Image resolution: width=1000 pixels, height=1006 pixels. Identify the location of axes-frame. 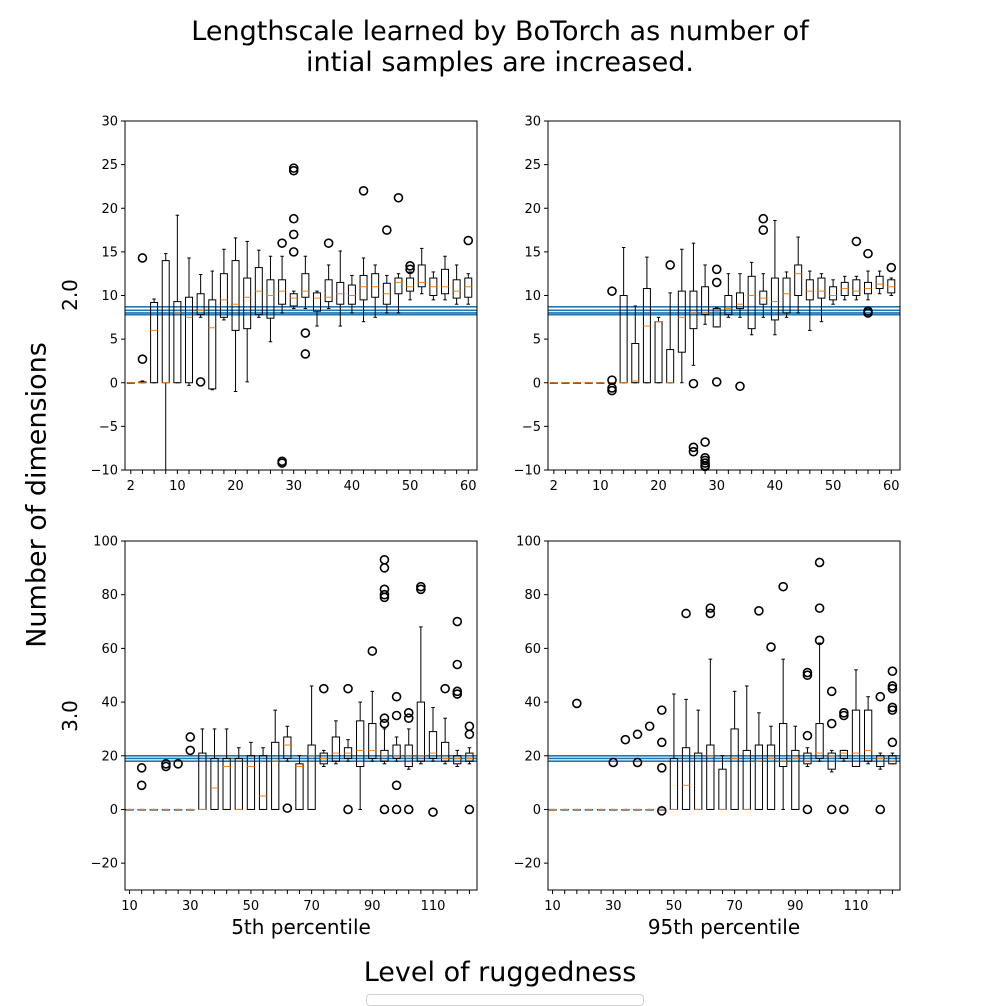
(724, 715).